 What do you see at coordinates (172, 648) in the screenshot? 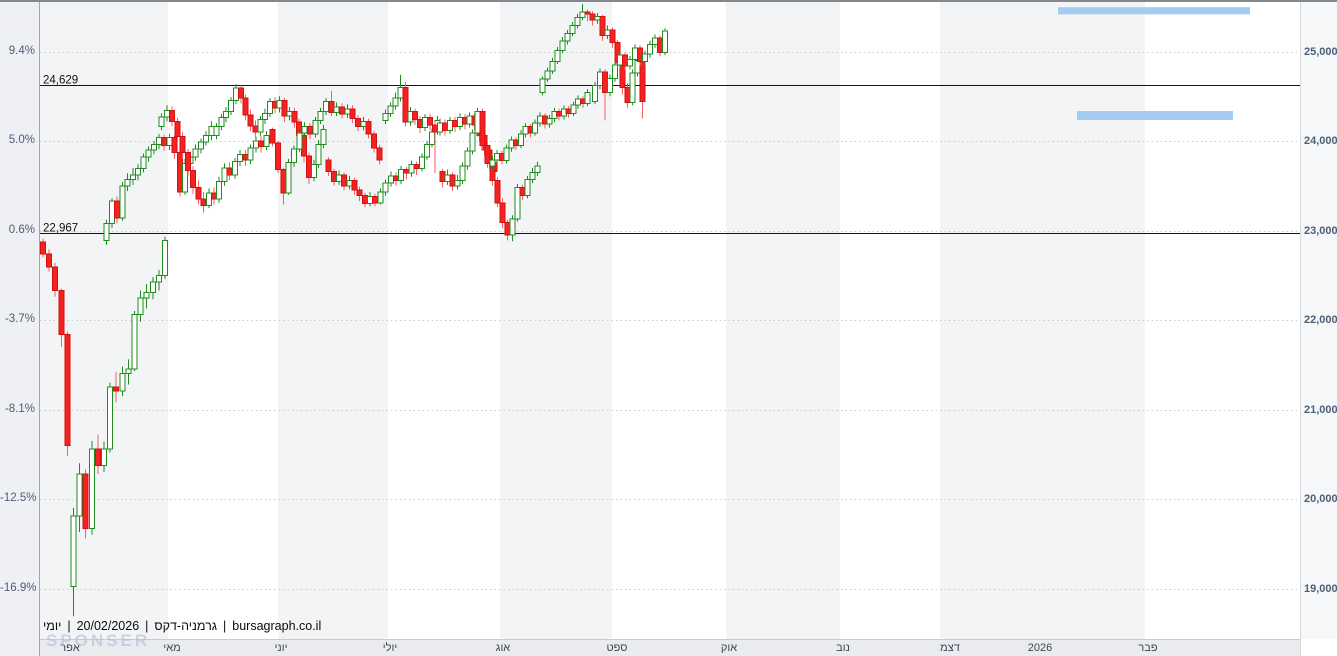
I see `month-tick-label: מאי` at bounding box center [172, 648].